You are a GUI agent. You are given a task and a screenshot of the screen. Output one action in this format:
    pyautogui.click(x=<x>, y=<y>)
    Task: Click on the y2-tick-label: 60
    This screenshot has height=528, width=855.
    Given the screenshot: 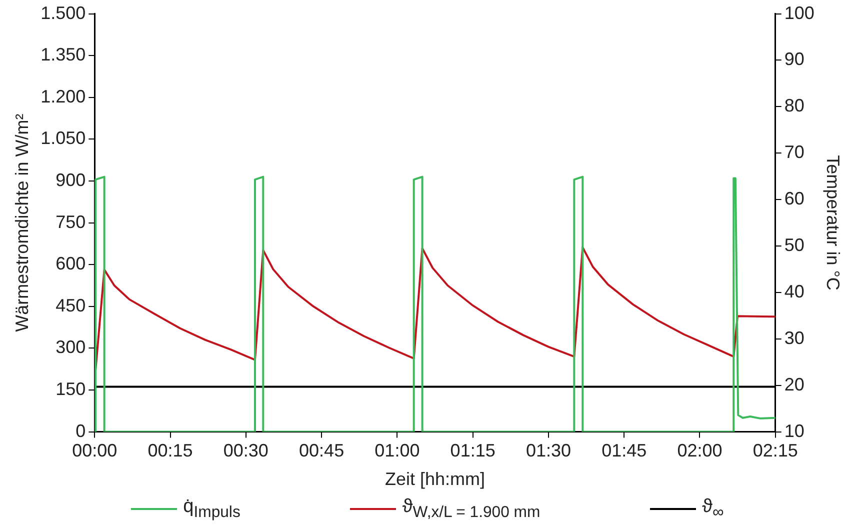 What is the action you would take?
    pyautogui.click(x=794, y=198)
    